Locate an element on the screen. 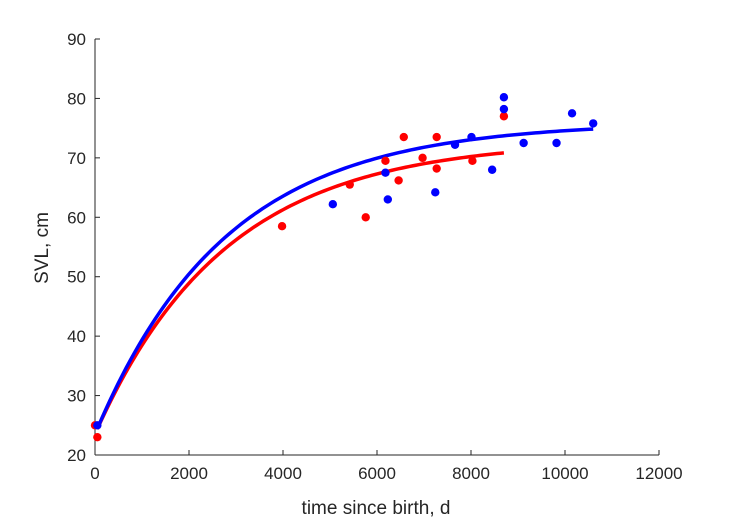  y-tick-label: 90 is located at coordinates (76, 39).